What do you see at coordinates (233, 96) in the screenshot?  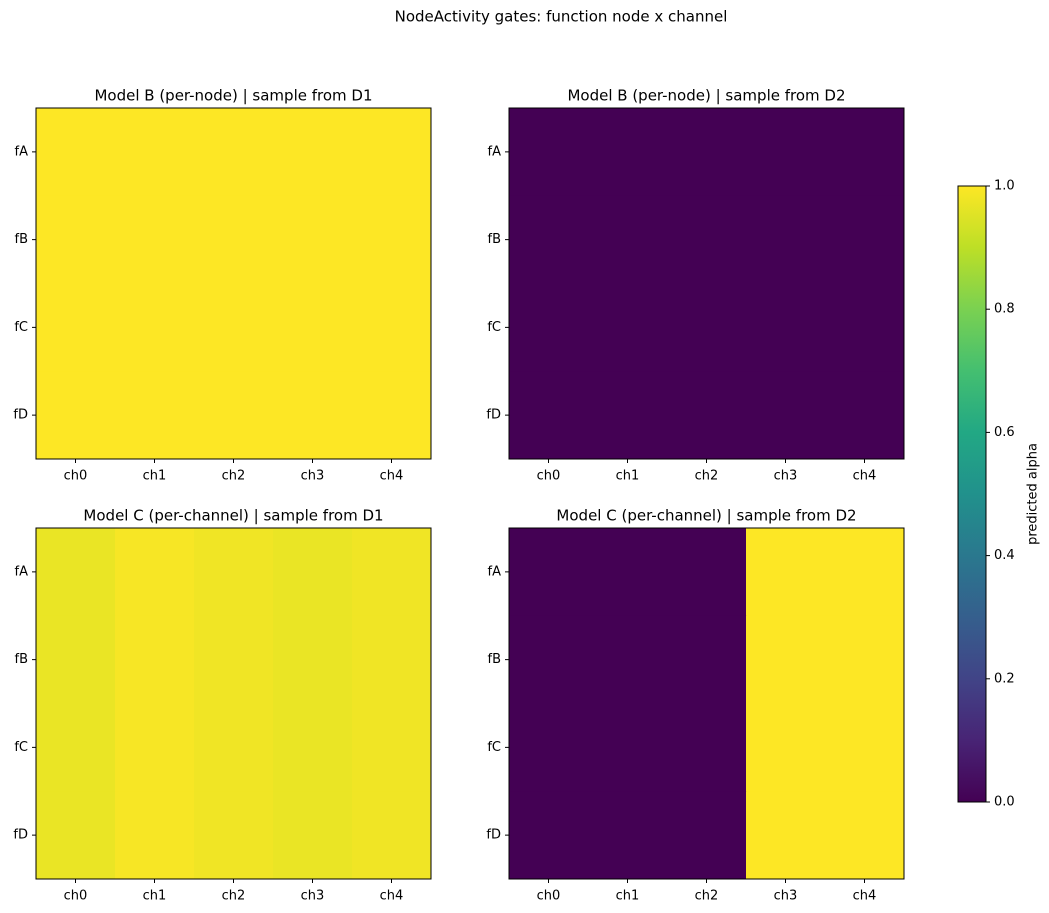 I see `panel-title: Model B (per-node) | sample from D1` at bounding box center [233, 96].